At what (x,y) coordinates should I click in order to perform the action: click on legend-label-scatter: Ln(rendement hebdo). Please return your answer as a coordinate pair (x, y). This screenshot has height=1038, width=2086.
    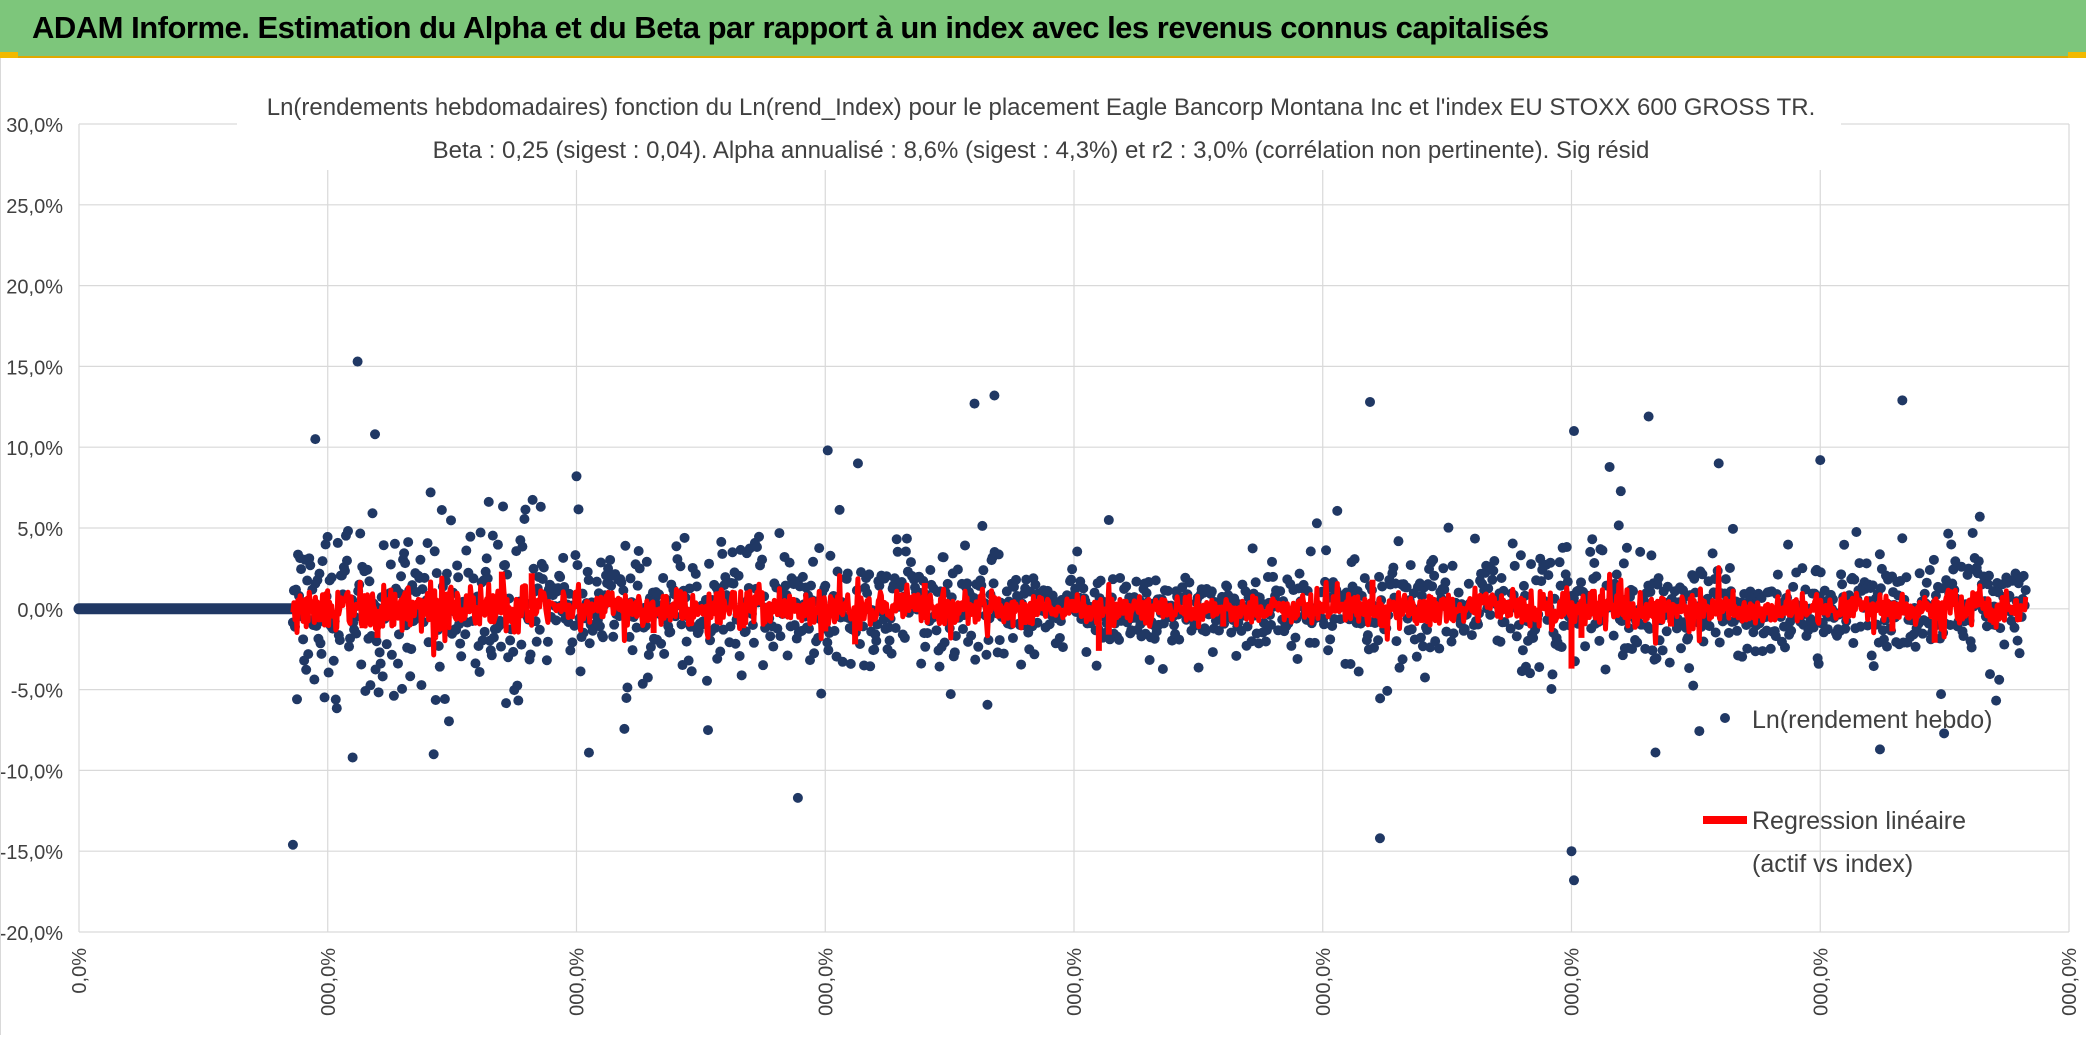
    Looking at the image, I should click on (1872, 720).